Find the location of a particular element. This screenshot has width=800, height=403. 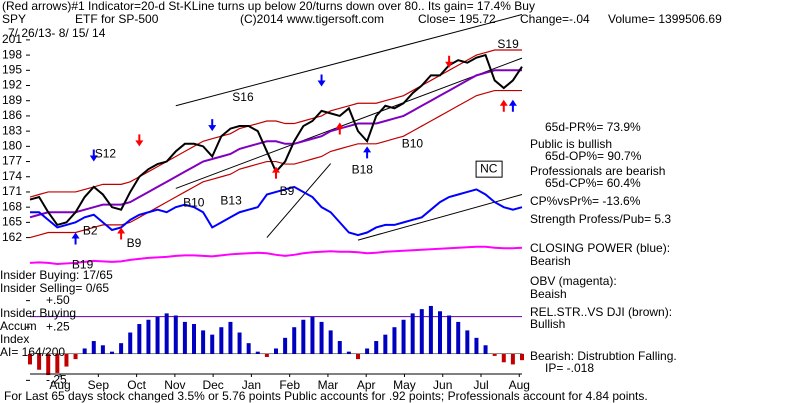

trendline is located at coordinates (349, 123).